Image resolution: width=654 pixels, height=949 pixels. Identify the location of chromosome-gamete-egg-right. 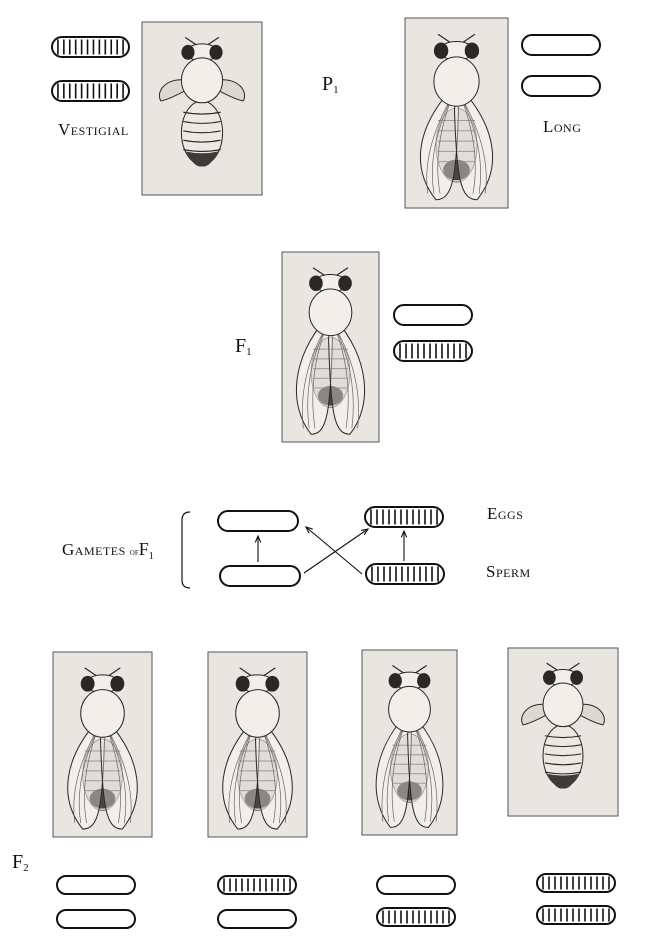
(404, 517).